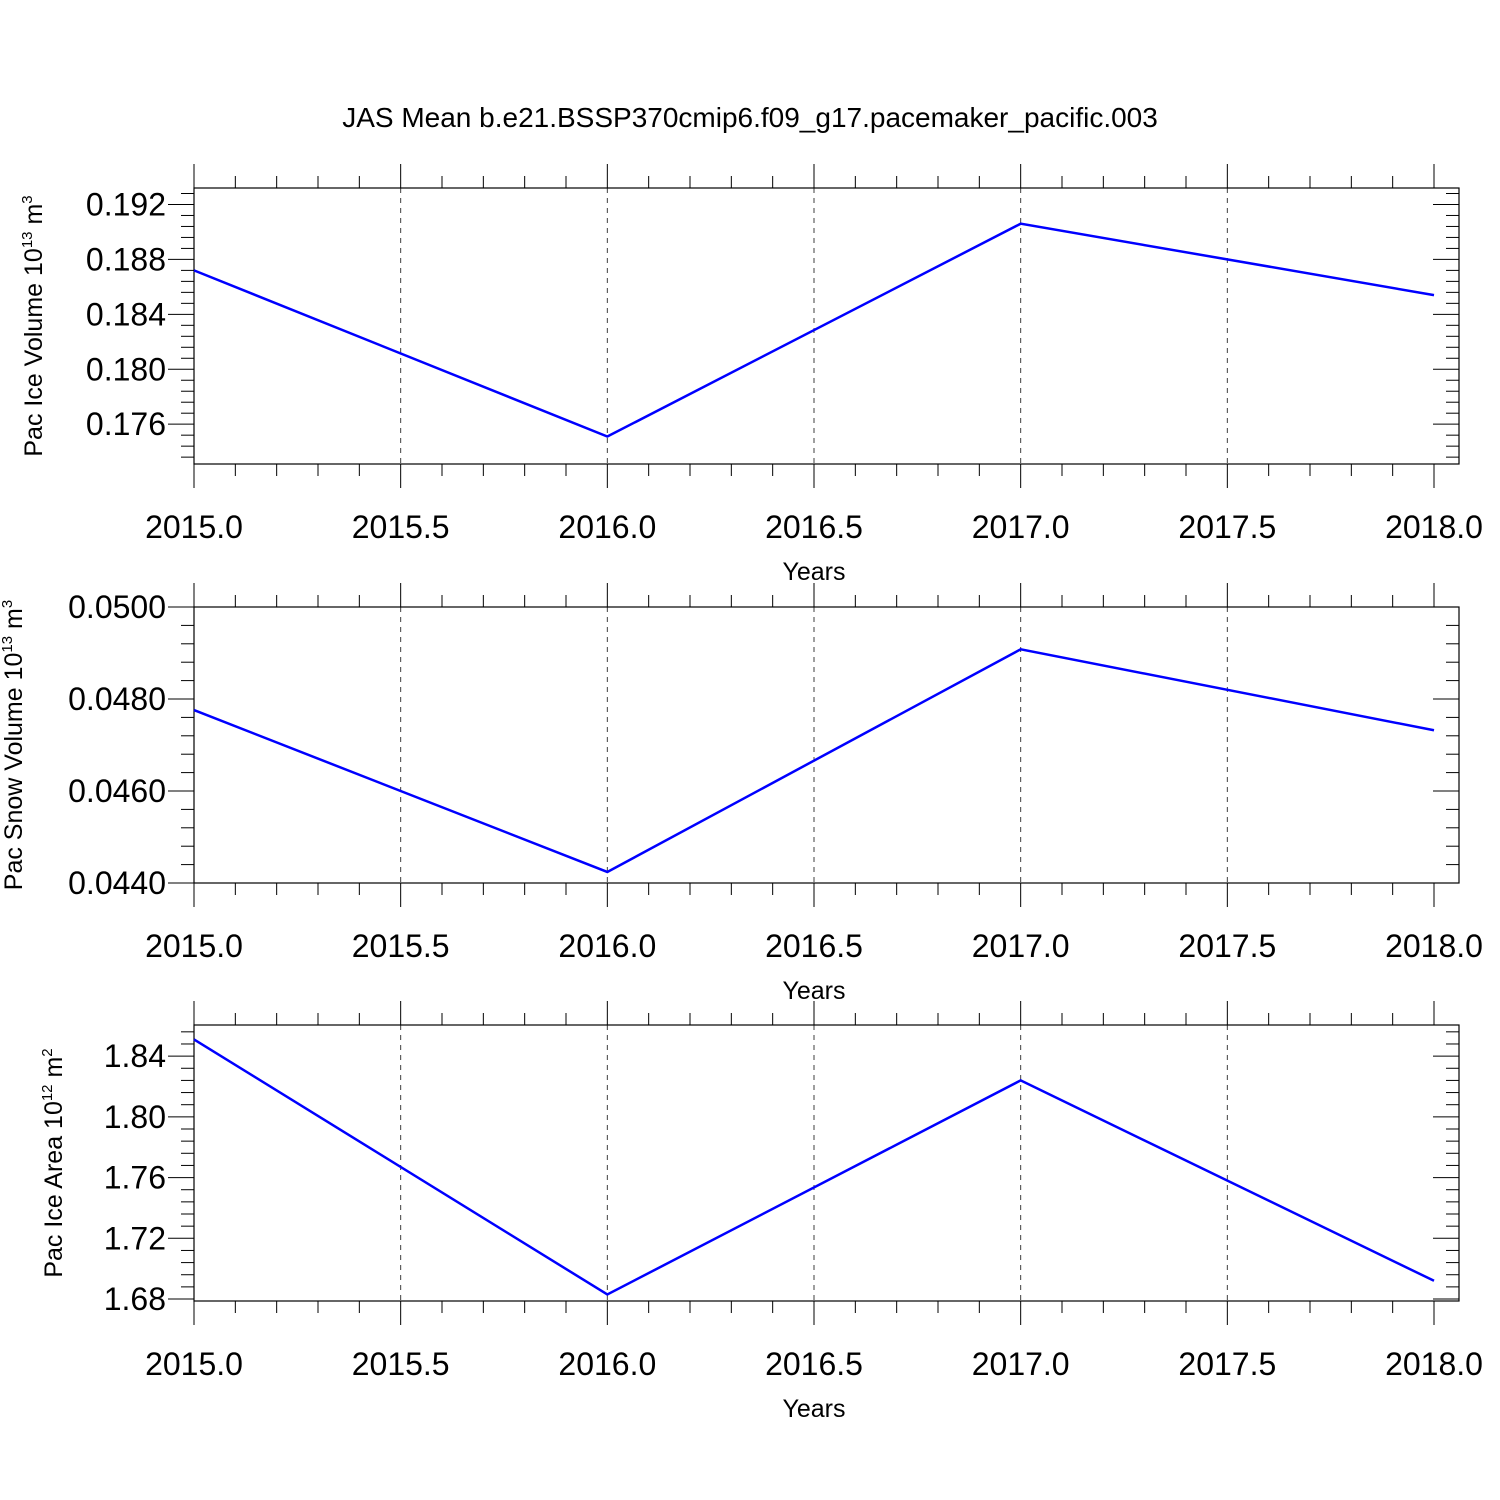 The image size is (1500, 1500). Describe the element at coordinates (126, 424) in the screenshot. I see `y-tick-label: 0.176` at that location.